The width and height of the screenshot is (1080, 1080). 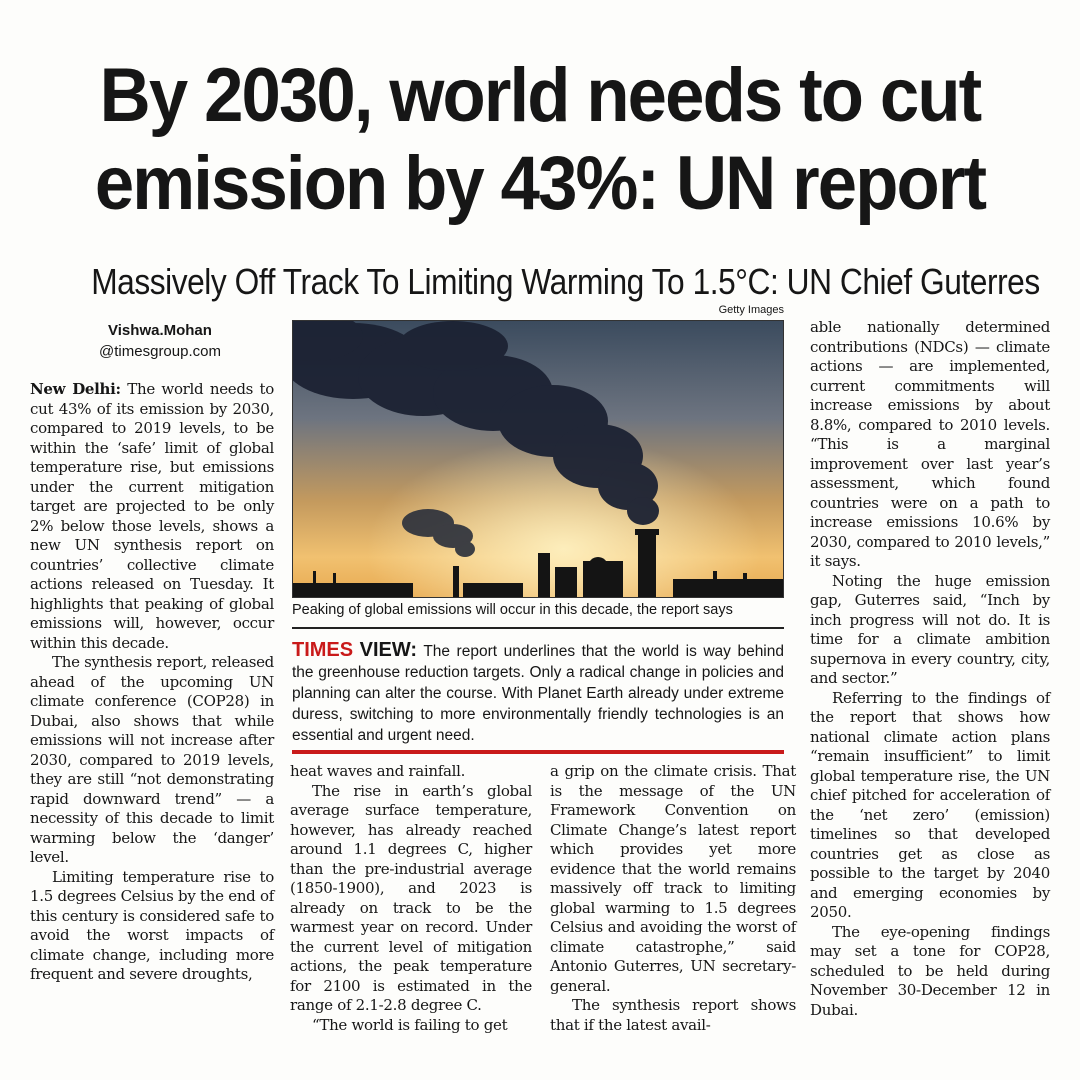 What do you see at coordinates (160, 351) in the screenshot?
I see `author-handle: @timesgroup.com` at bounding box center [160, 351].